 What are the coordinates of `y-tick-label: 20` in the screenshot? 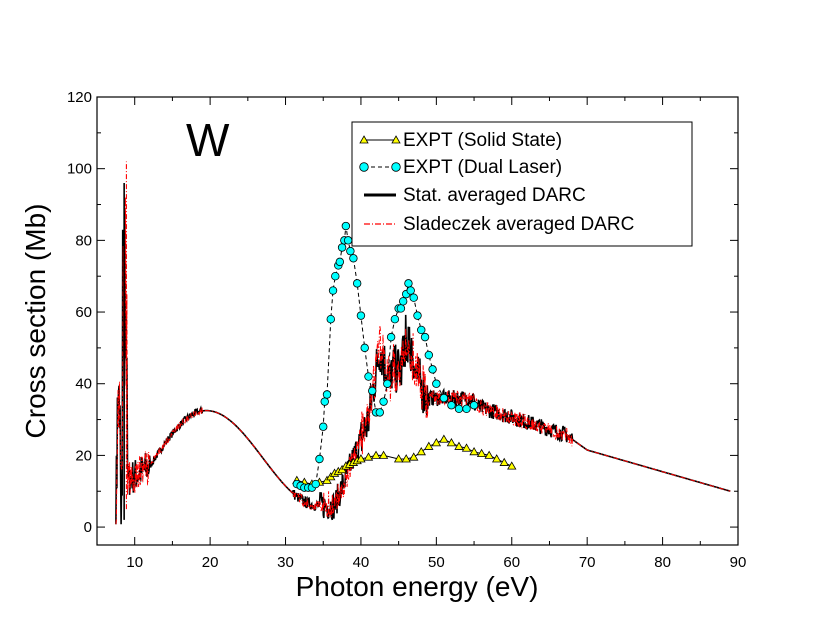 It's located at (83, 455).